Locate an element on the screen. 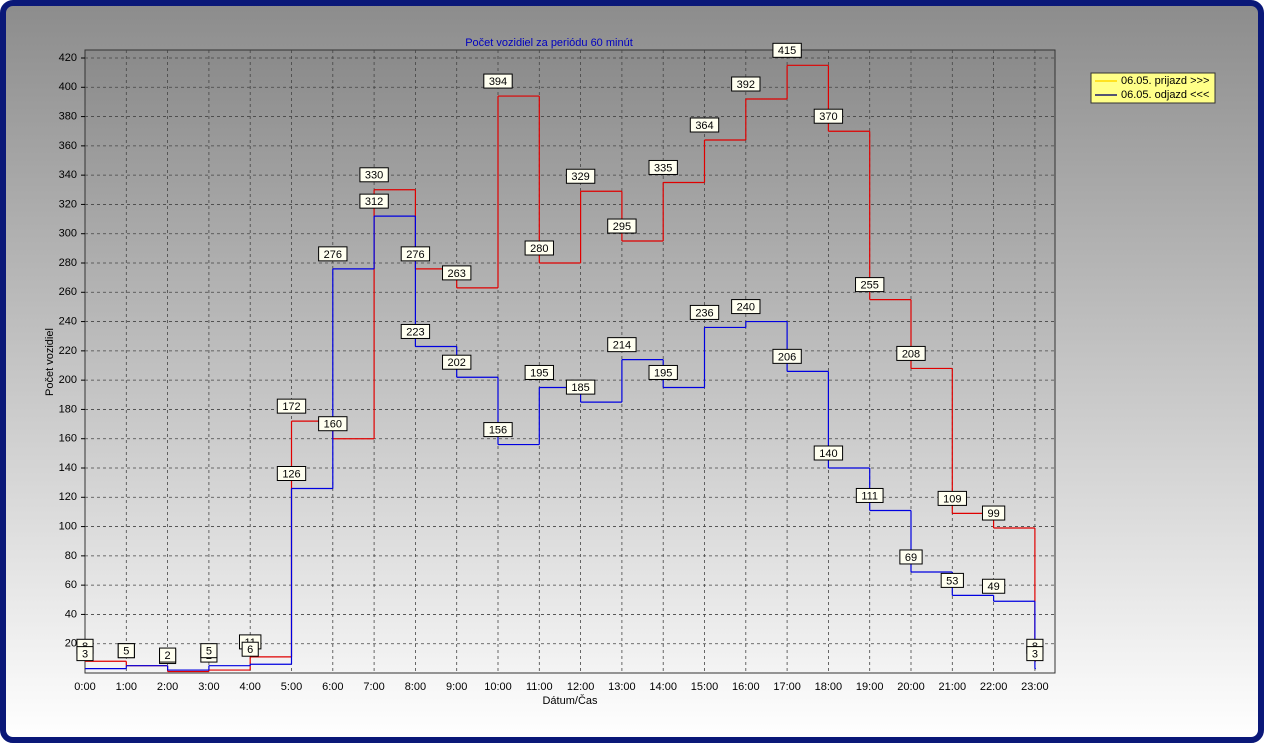 Image resolution: width=1264 pixels, height=748 pixels. x-tick-label: 11:00 is located at coordinates (539, 687).